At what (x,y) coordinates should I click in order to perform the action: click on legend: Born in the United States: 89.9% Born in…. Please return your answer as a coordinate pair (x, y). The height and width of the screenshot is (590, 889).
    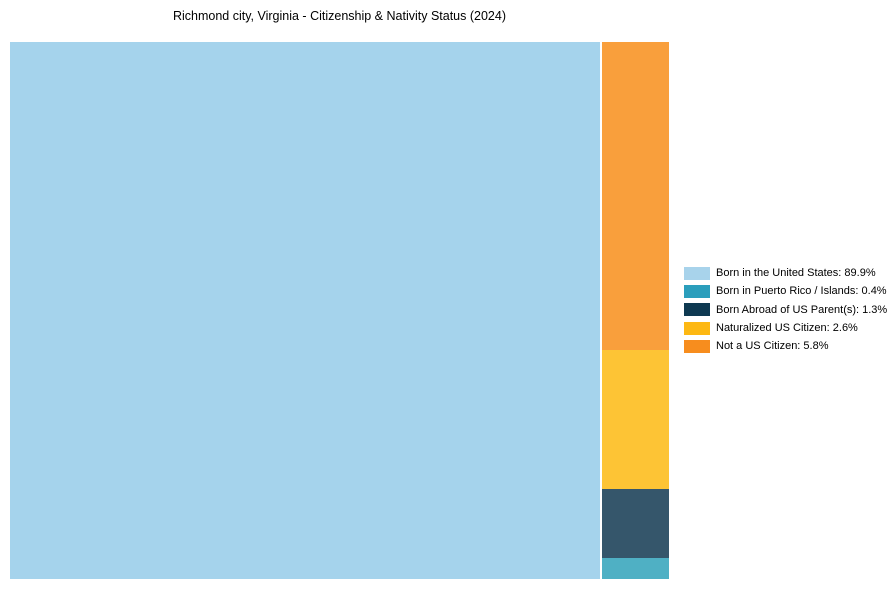
    Looking at the image, I should click on (785, 309).